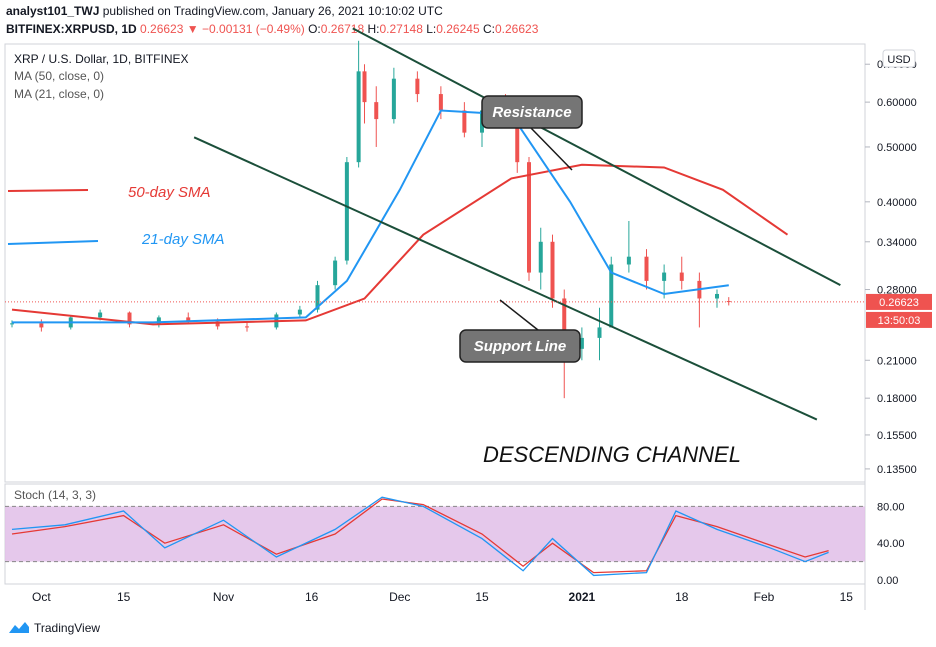 Image resolution: width=936 pixels, height=647 pixels. Describe the element at coordinates (55, 495) in the screenshot. I see `legend-stoch: Stoch (14, 3, 3)` at that location.